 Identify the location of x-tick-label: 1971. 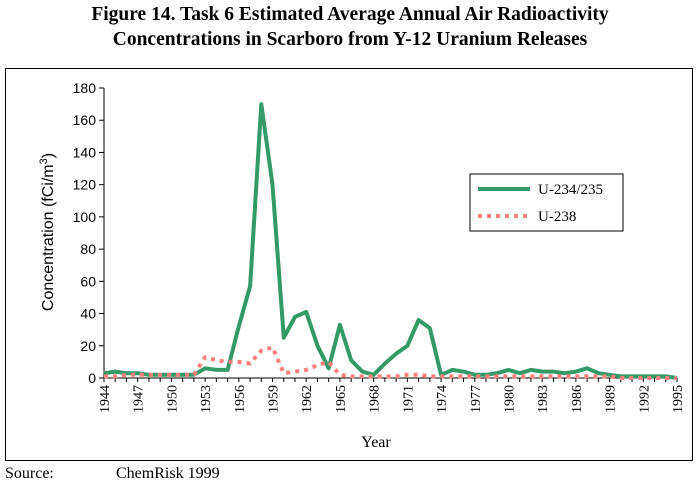
(408, 399).